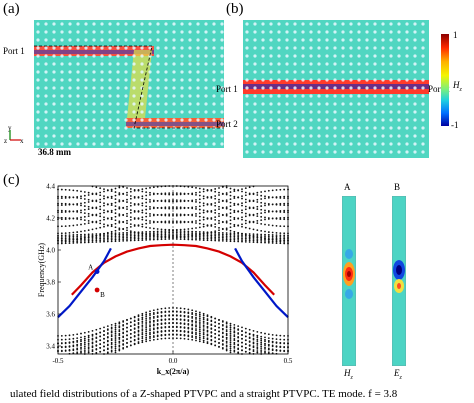  I want to click on colorbar, so click(445, 80).